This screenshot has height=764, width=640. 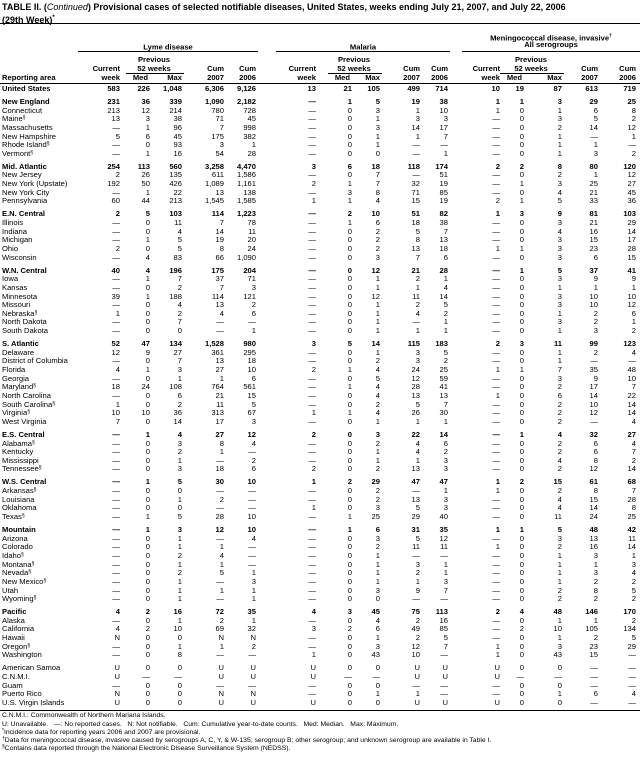 What do you see at coordinates (417, 676) in the screenshot?
I see `table-cell: U` at bounding box center [417, 676].